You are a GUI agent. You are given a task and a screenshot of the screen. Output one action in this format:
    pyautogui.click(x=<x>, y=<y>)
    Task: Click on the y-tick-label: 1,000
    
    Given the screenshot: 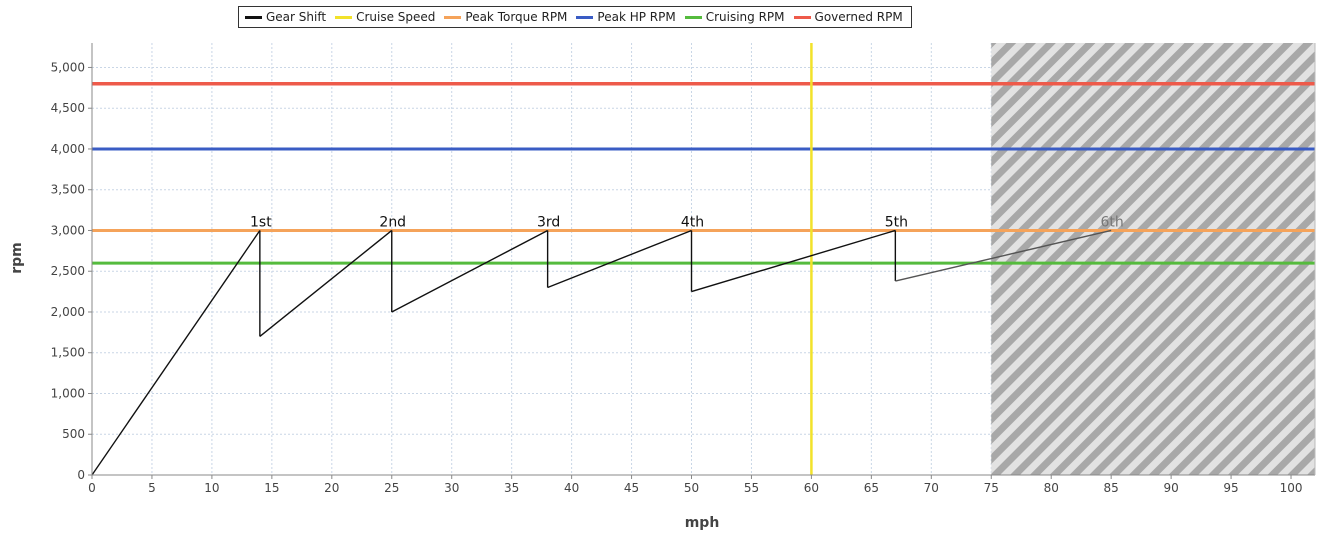 What is the action you would take?
    pyautogui.click(x=68, y=393)
    